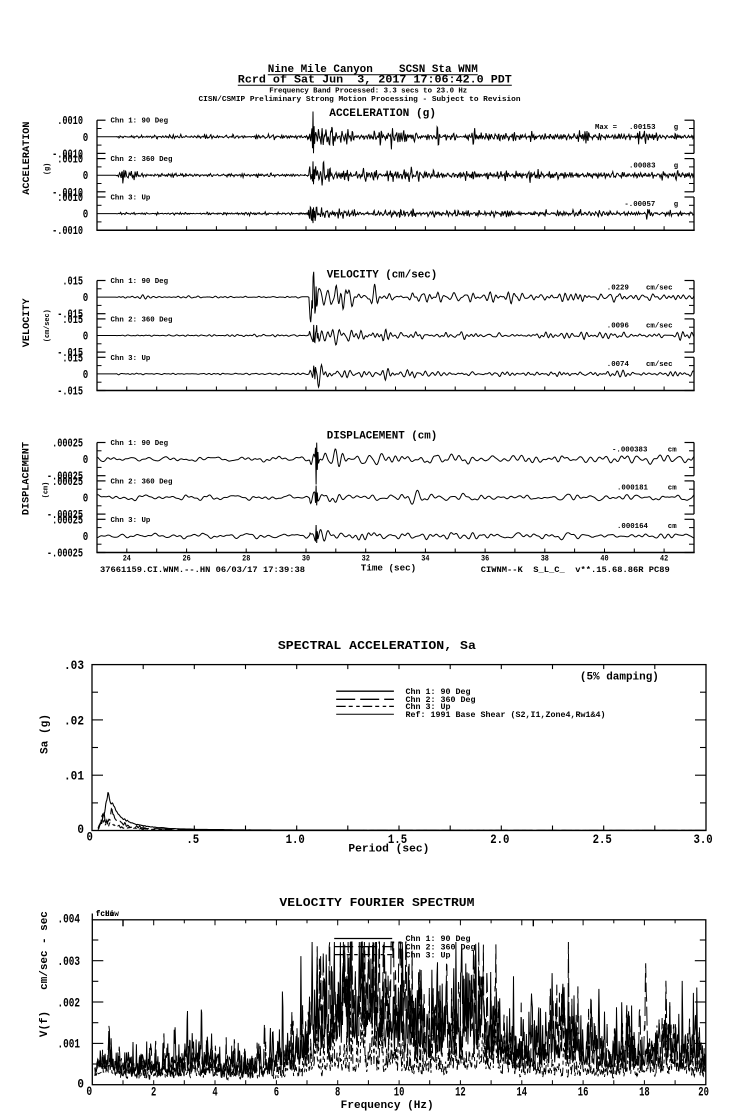  I want to click on svg-text: Max =, so click(606, 128).